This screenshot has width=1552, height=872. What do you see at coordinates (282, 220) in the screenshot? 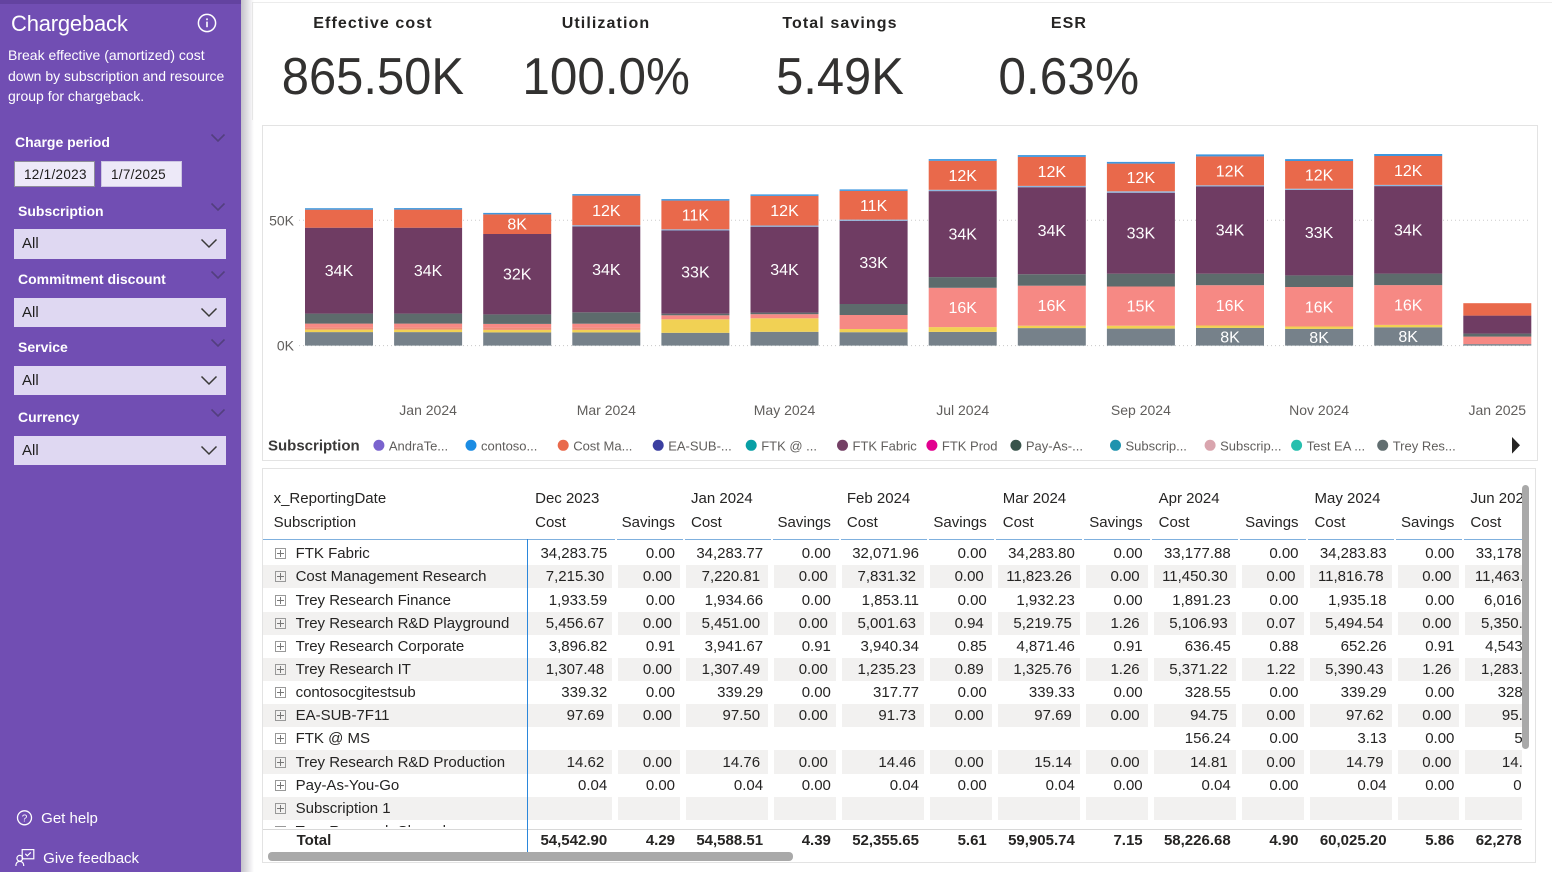
I see `svg-text: 50K` at bounding box center [282, 220].